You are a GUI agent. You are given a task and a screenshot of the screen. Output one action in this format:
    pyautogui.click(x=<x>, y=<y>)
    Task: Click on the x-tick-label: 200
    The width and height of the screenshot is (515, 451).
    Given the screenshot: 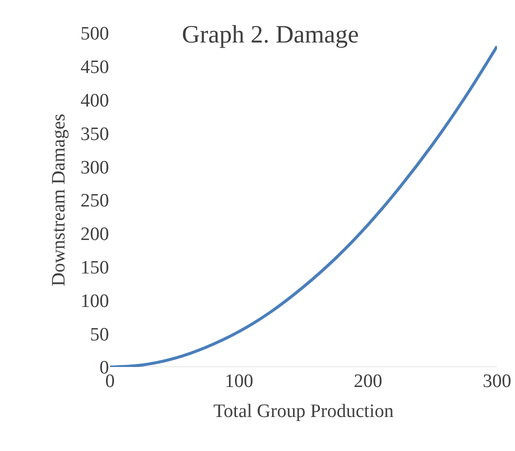 What is the action you would take?
    pyautogui.click(x=368, y=381)
    